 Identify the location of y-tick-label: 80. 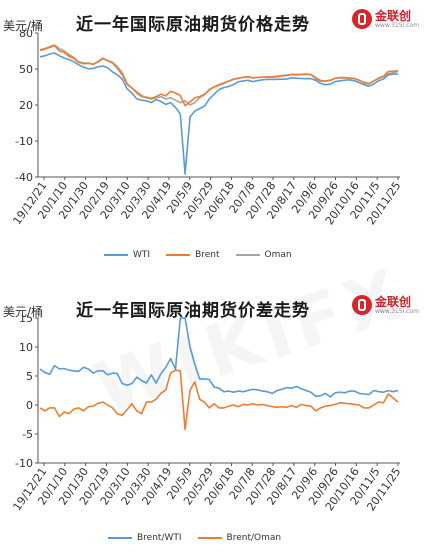
(26, 35).